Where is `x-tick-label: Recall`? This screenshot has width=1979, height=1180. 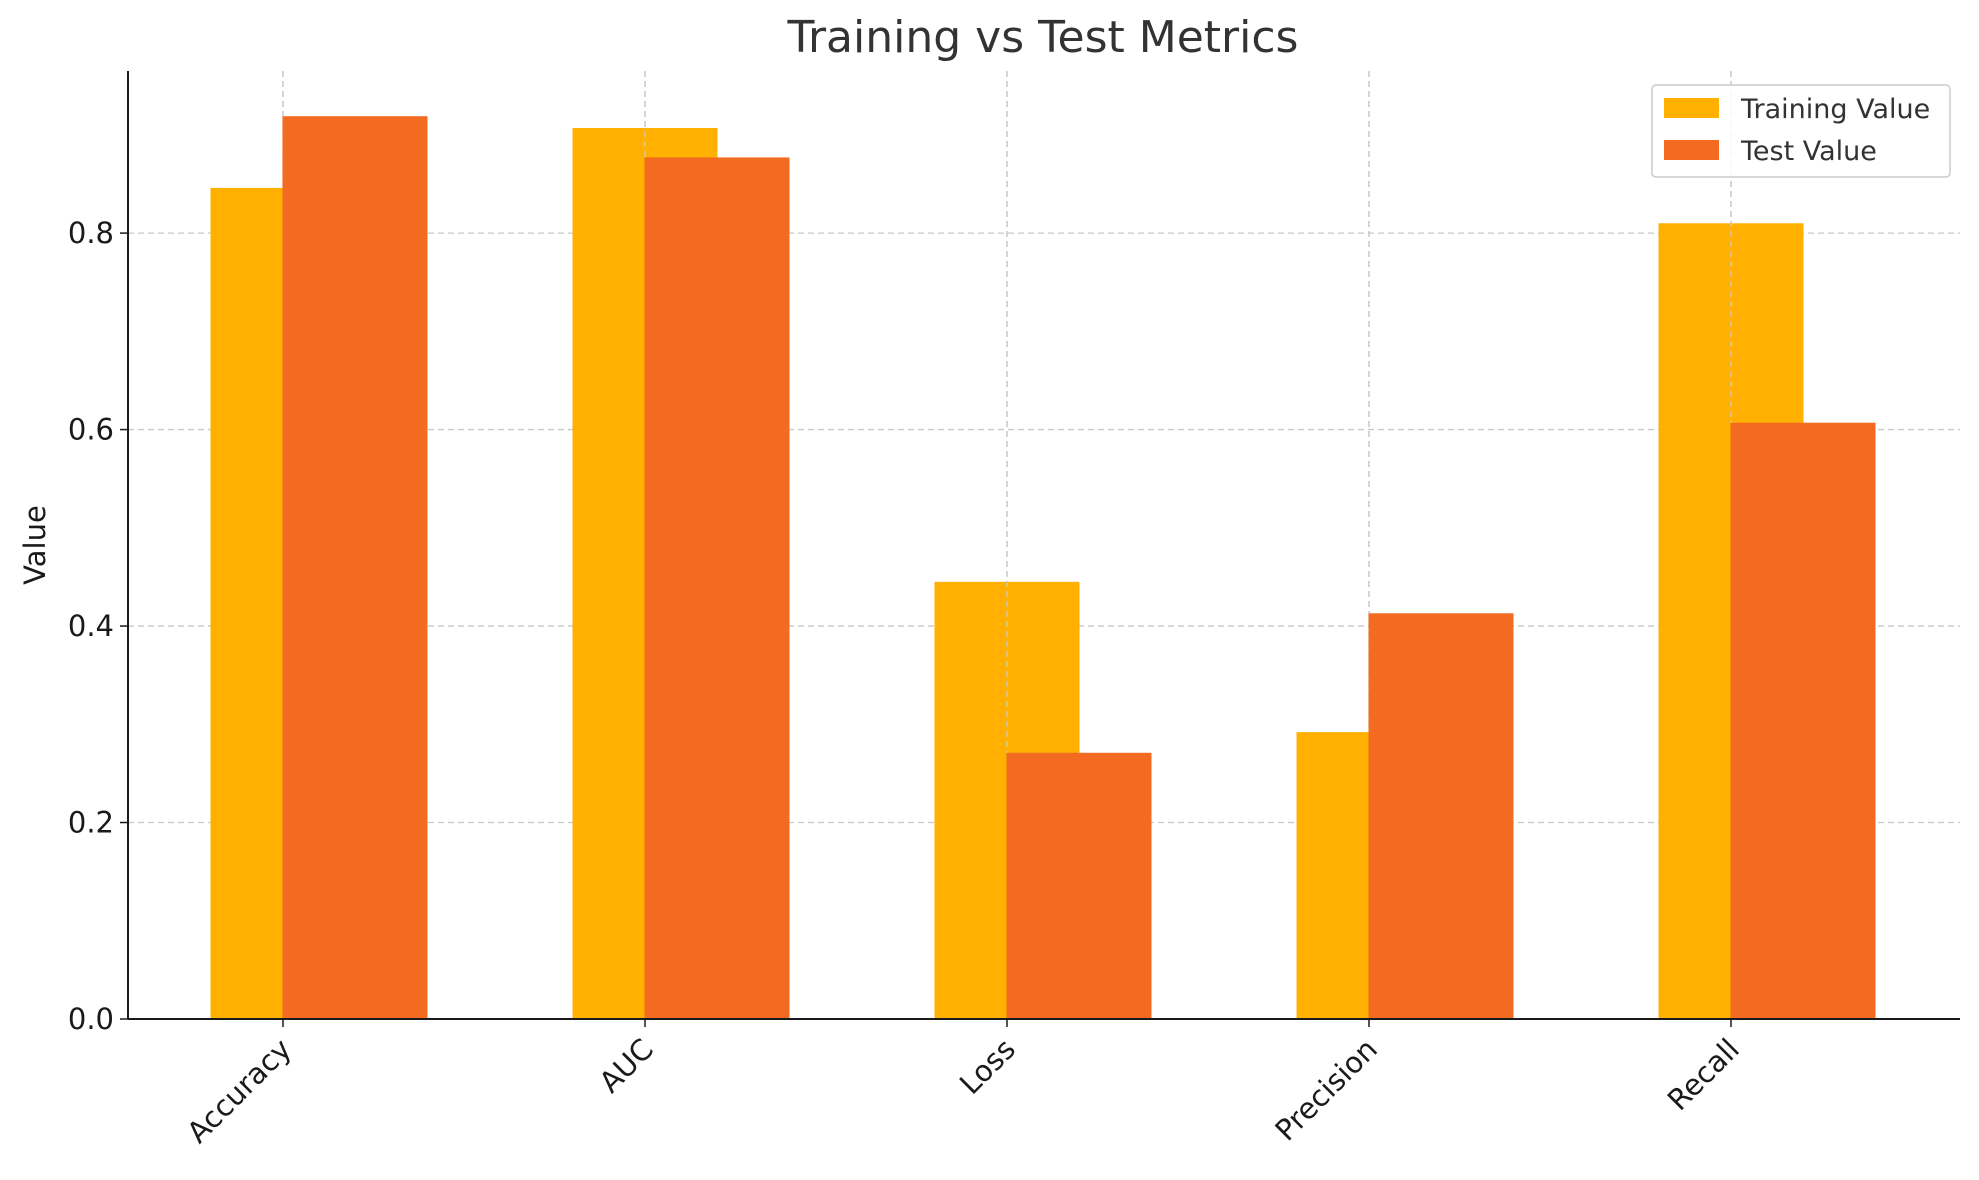
x-tick-label: Recall is located at coordinates (1703, 1074).